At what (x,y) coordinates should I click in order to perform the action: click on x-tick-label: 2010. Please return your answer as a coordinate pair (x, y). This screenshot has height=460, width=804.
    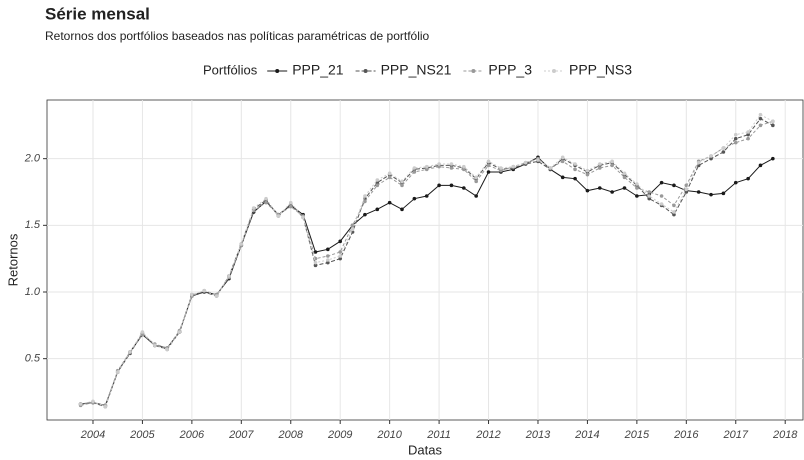
    Looking at the image, I should click on (389, 435).